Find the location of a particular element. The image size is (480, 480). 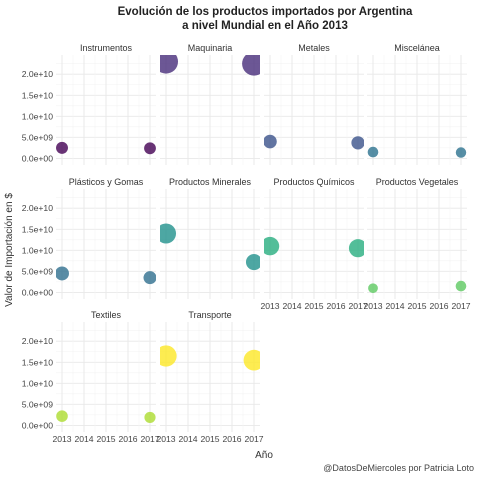

facet-label: Transporte is located at coordinates (209, 315).